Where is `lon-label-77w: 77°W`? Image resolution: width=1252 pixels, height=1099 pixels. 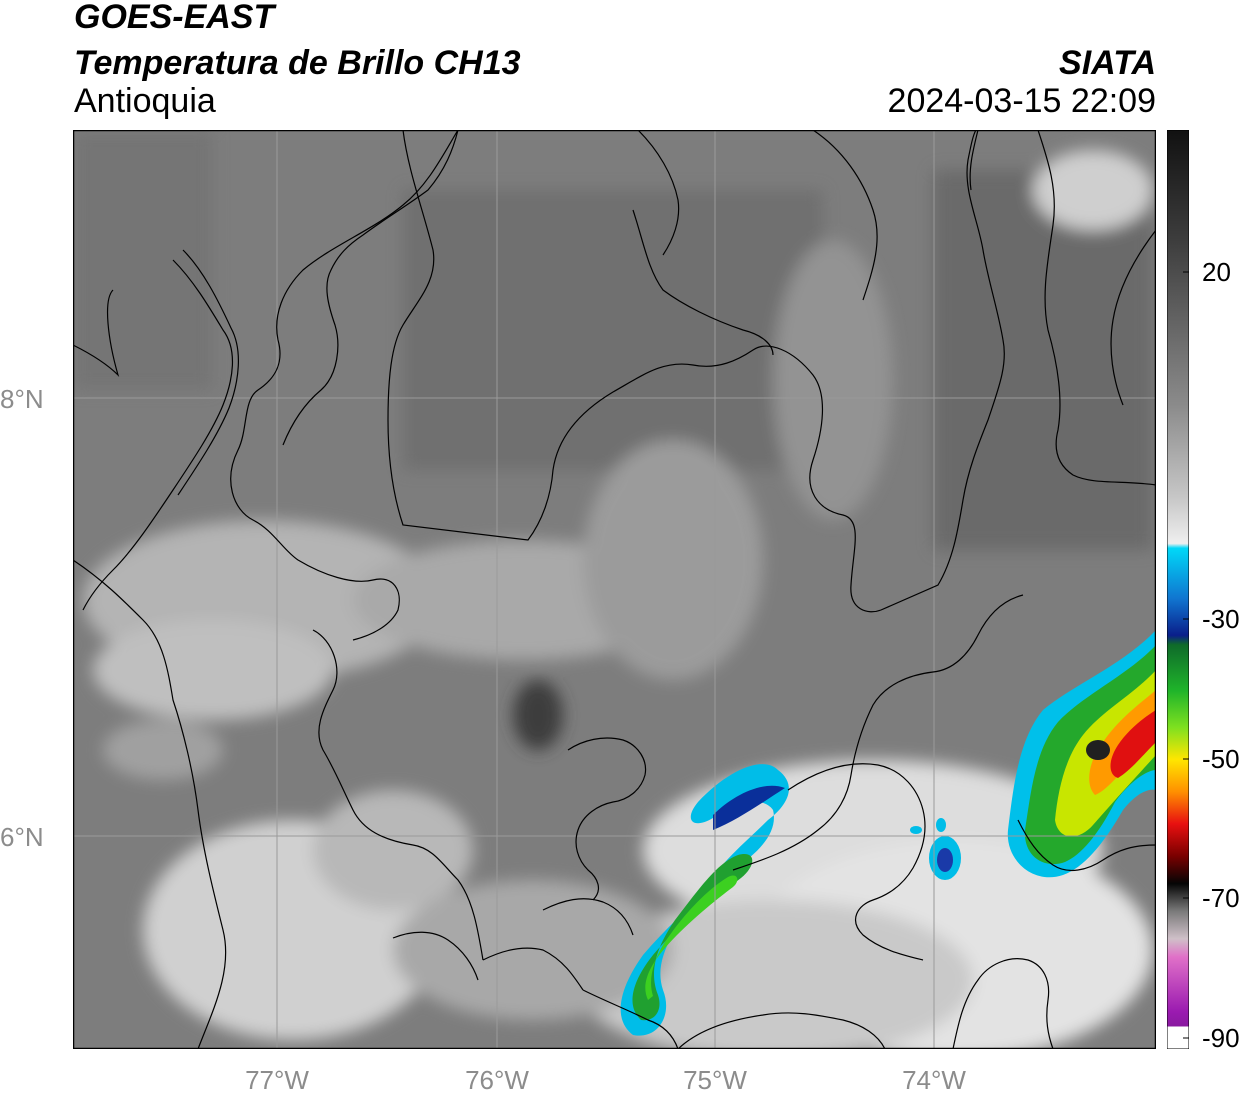
lon-label-77w: 77°W is located at coordinates (277, 1080).